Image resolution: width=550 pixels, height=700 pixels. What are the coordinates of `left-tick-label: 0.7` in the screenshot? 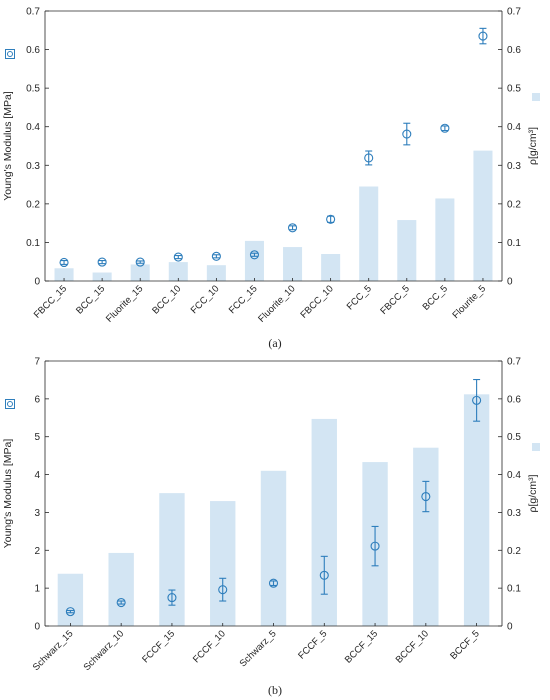 It's located at (33, 12).